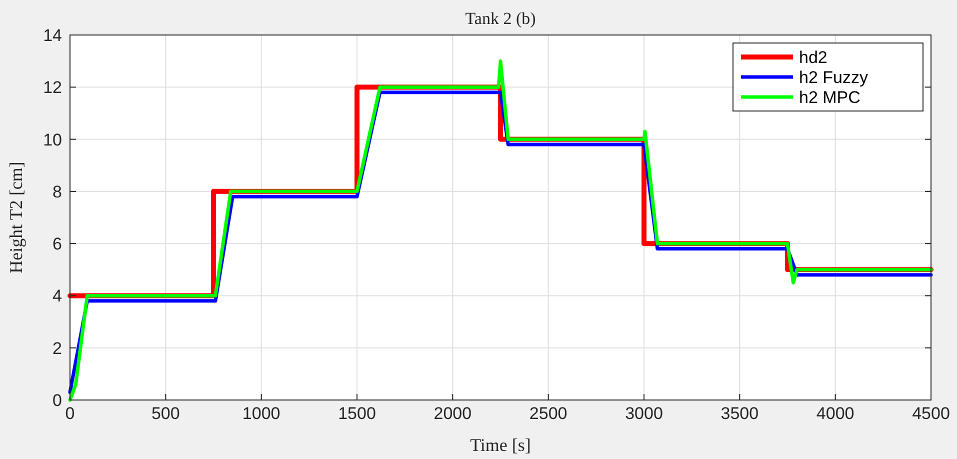 This screenshot has height=459, width=957. What do you see at coordinates (833, 77) in the screenshot?
I see `legend-label: h2 Fuzzy` at bounding box center [833, 77].